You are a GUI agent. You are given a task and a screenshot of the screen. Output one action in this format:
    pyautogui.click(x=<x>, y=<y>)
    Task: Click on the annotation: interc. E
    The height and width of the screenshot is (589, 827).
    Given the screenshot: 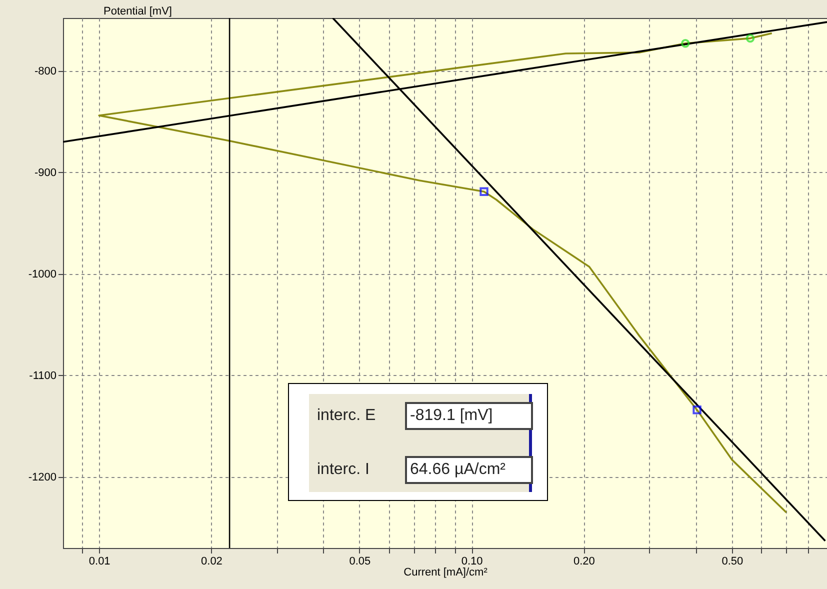 What is the action you would take?
    pyautogui.click(x=346, y=416)
    